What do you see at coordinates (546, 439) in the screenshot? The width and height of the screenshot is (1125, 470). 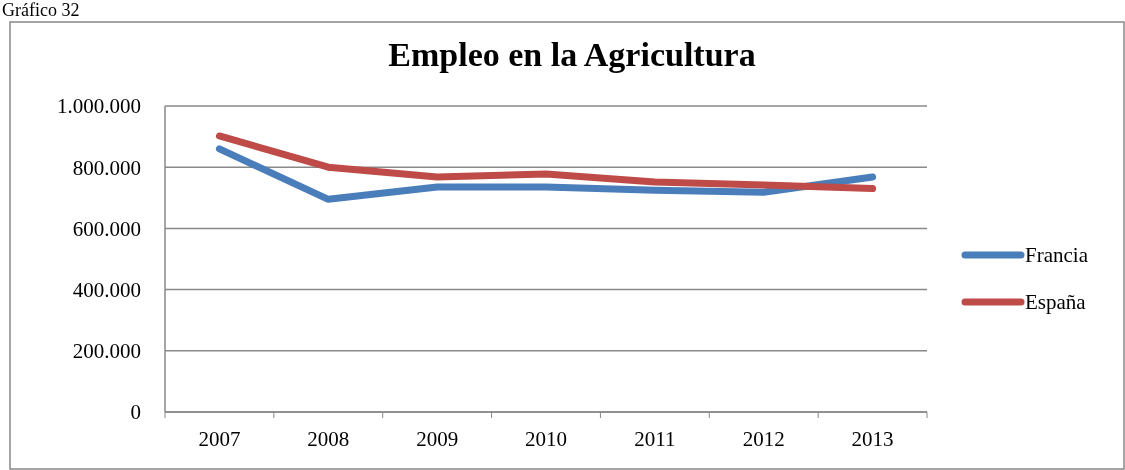 I see `x-tick-label: 2010` at bounding box center [546, 439].